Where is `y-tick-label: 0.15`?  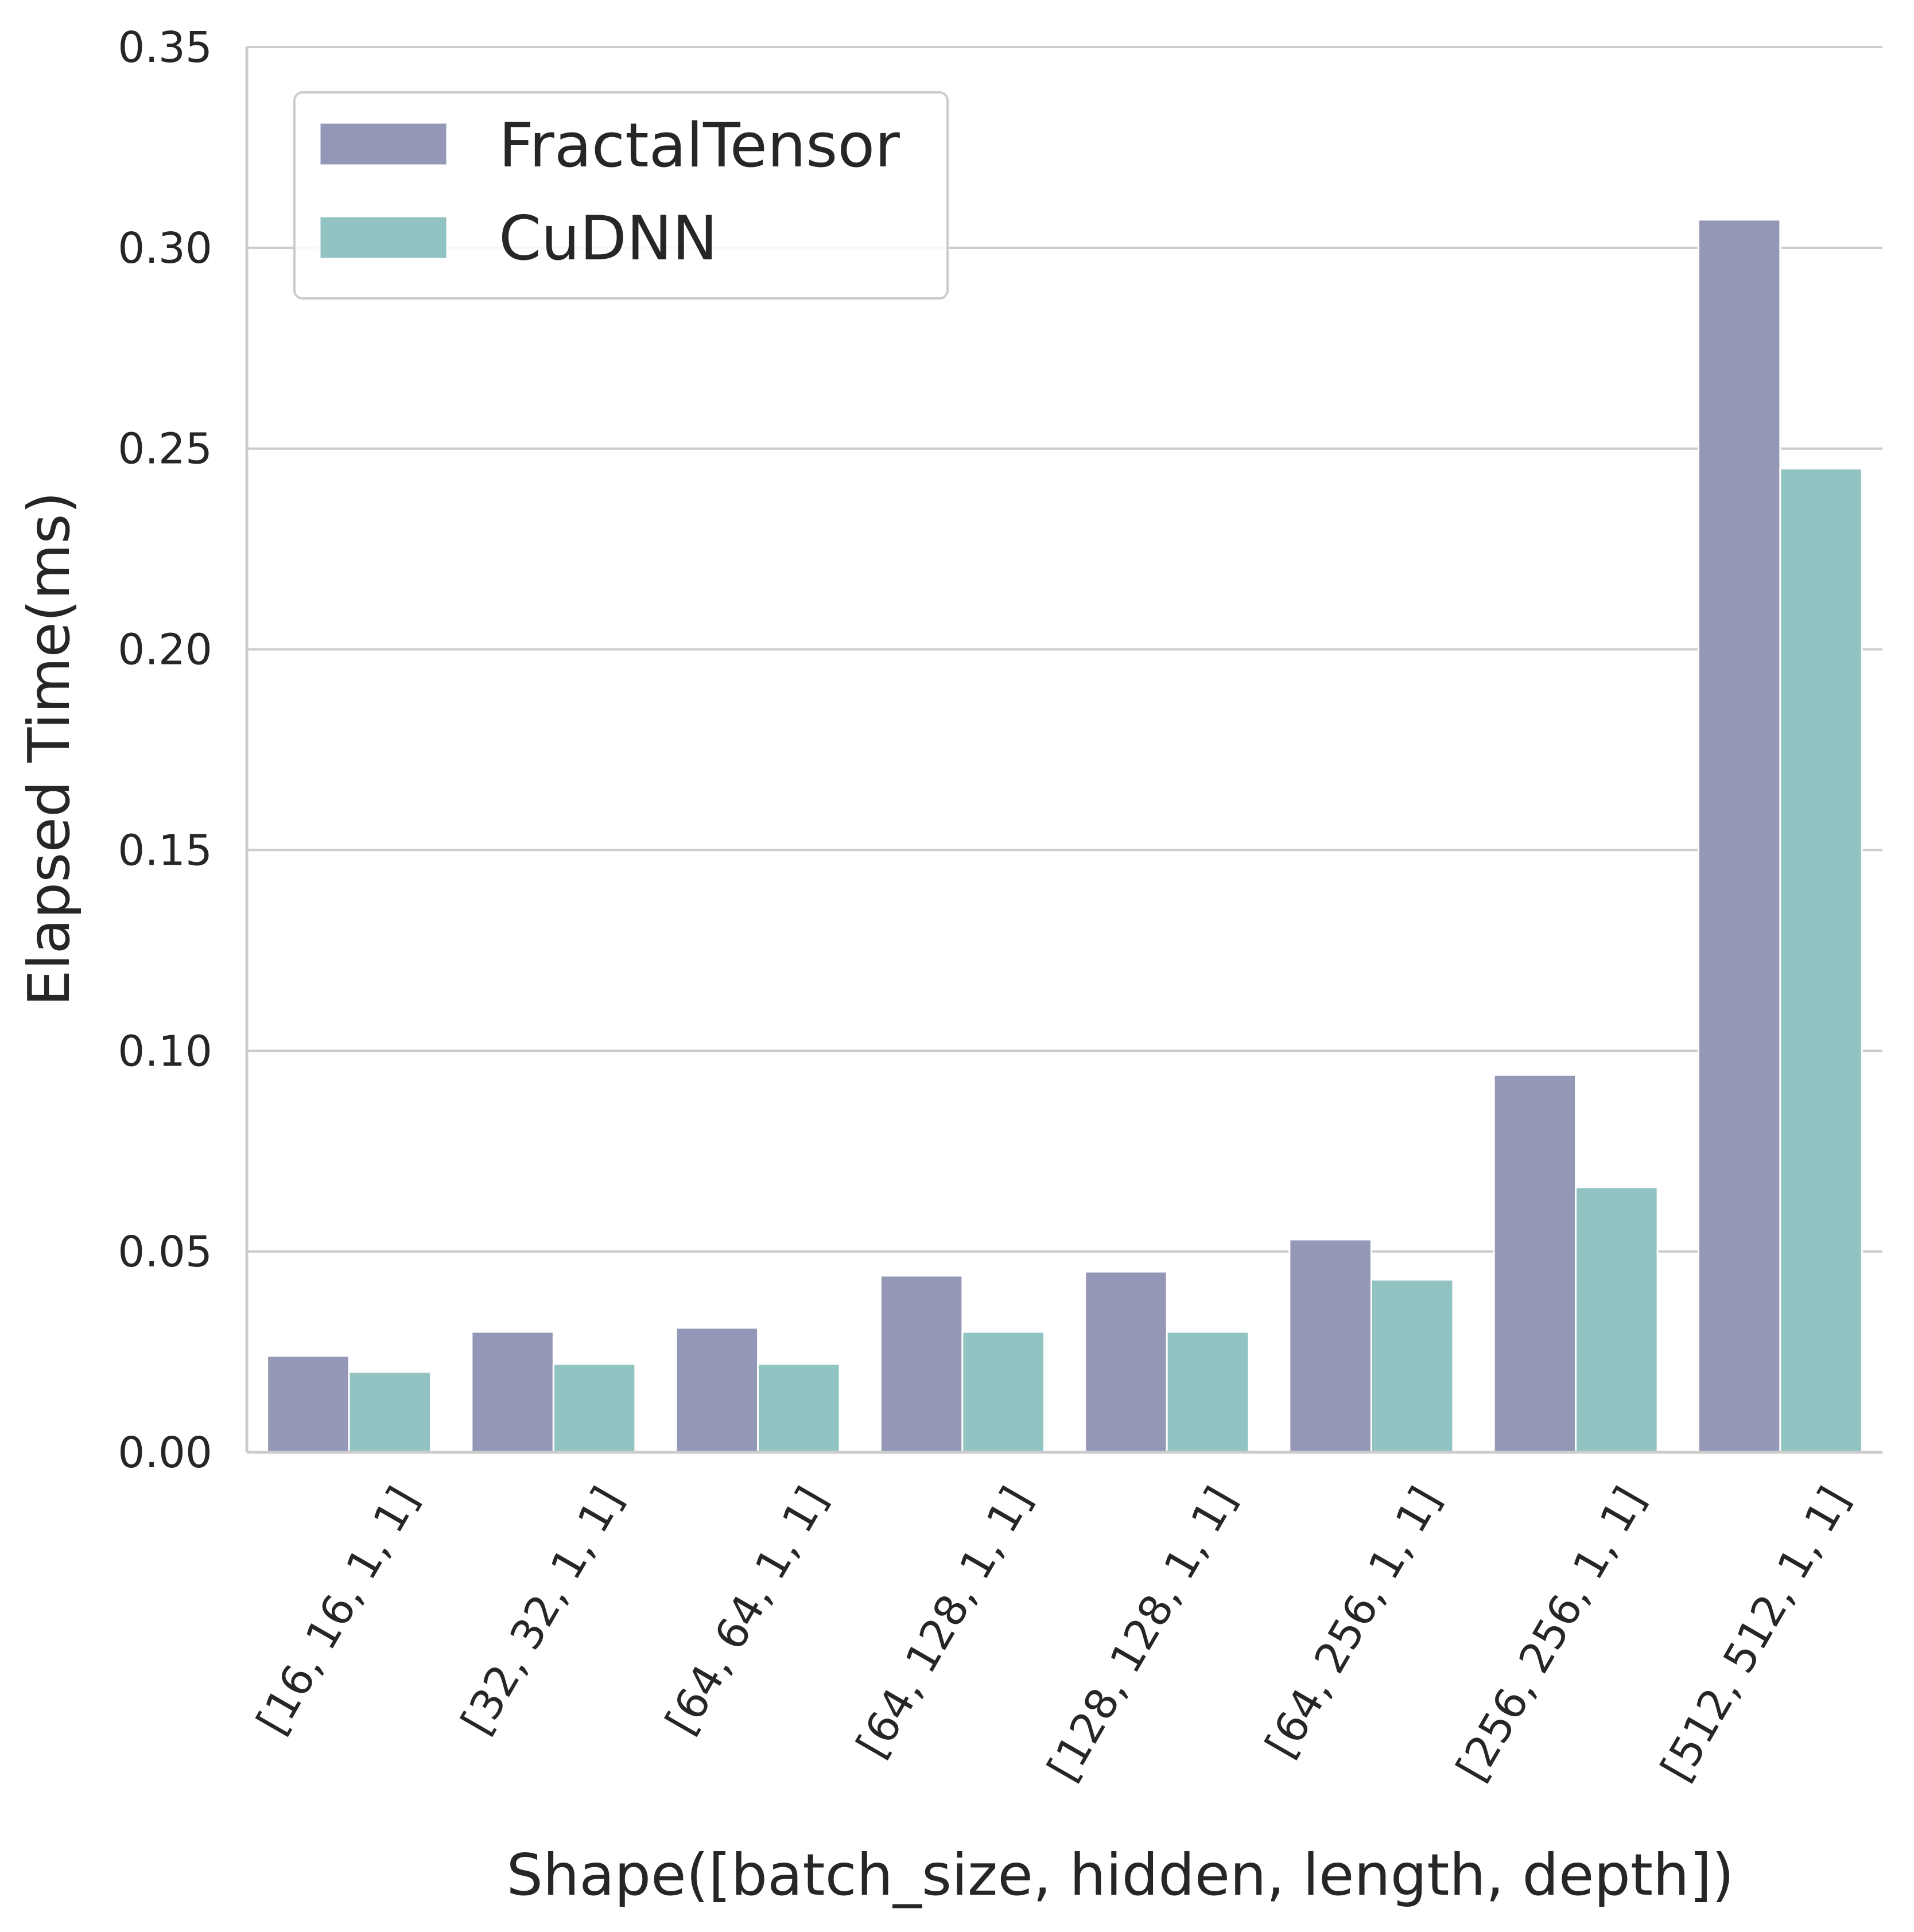 y-tick-label: 0.15 is located at coordinates (165, 850).